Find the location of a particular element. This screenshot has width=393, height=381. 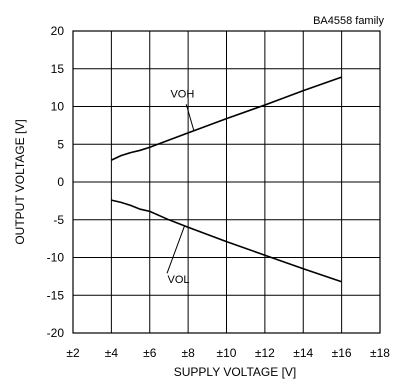

series-line-vol is located at coordinates (226, 241).